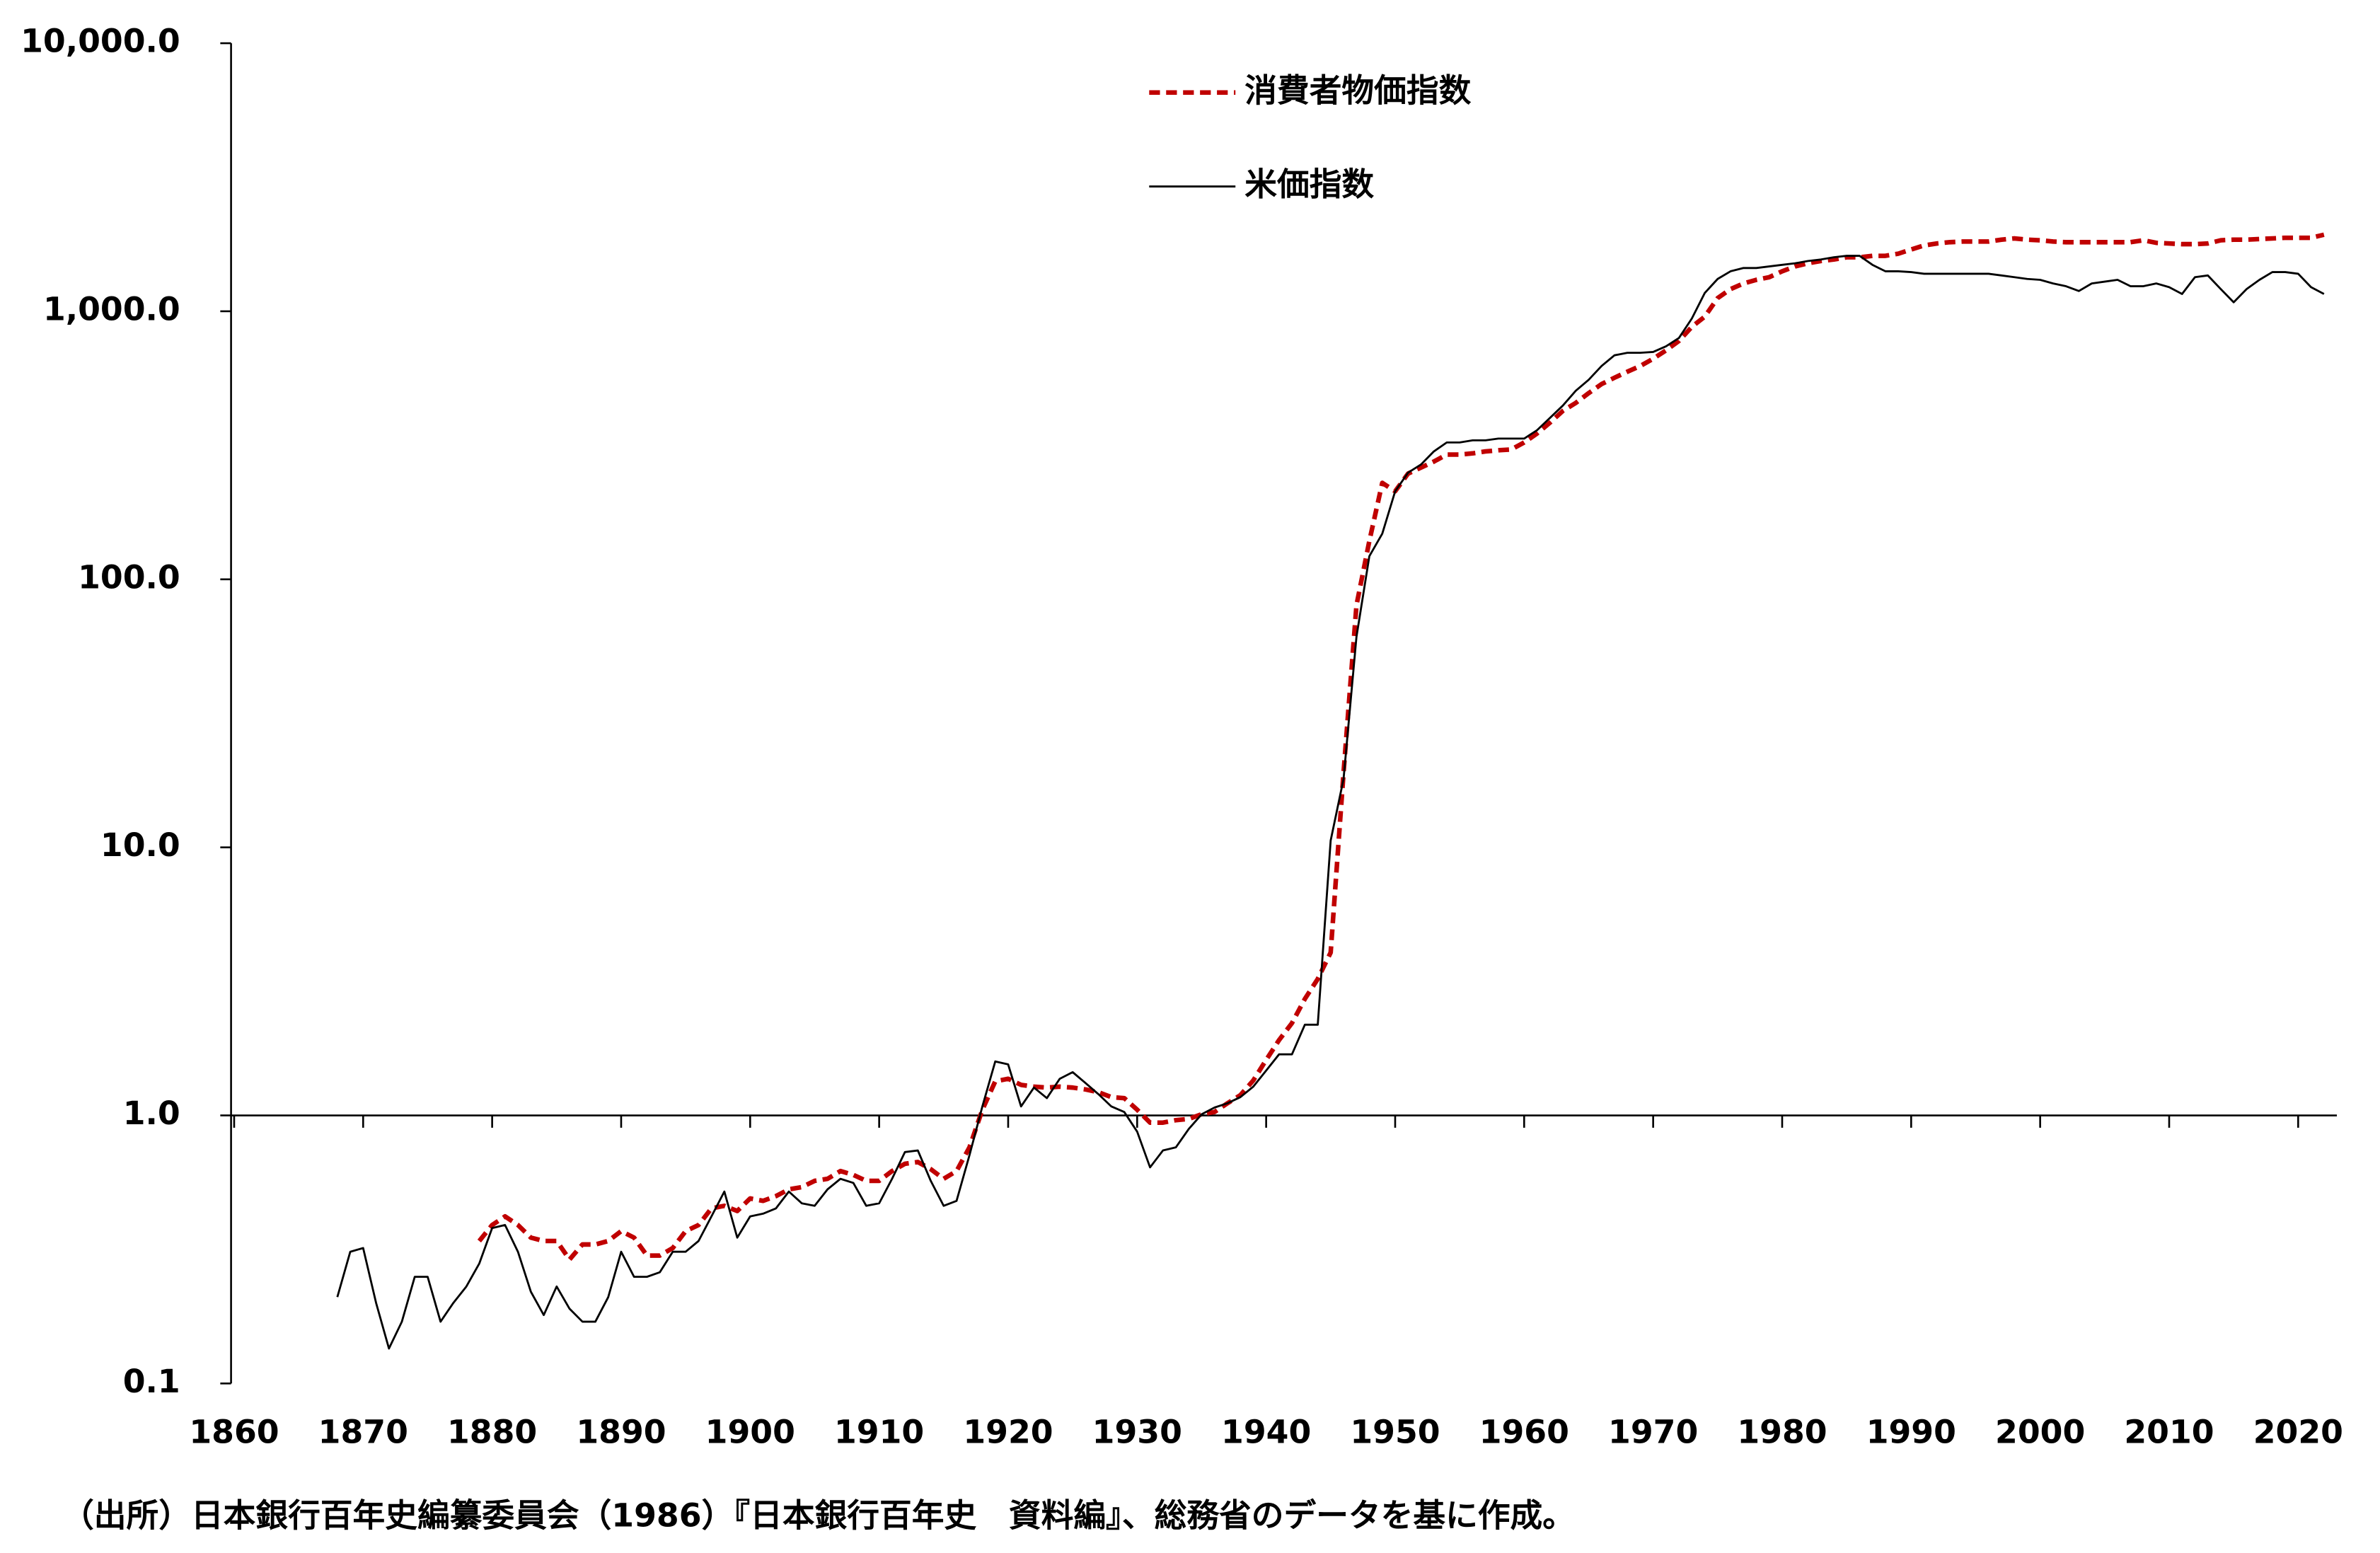 The height and width of the screenshot is (1553, 2380). I want to click on x-tick-label: 1990, so click(1911, 1433).